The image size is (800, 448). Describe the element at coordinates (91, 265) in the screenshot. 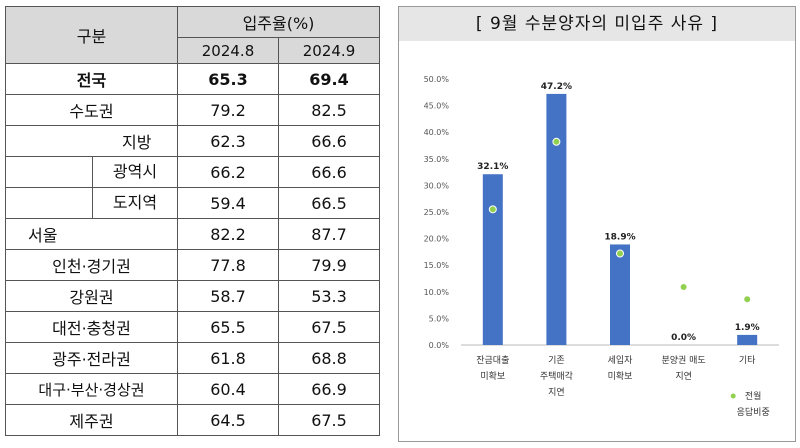

I see `row-name: 인천·경기권` at that location.